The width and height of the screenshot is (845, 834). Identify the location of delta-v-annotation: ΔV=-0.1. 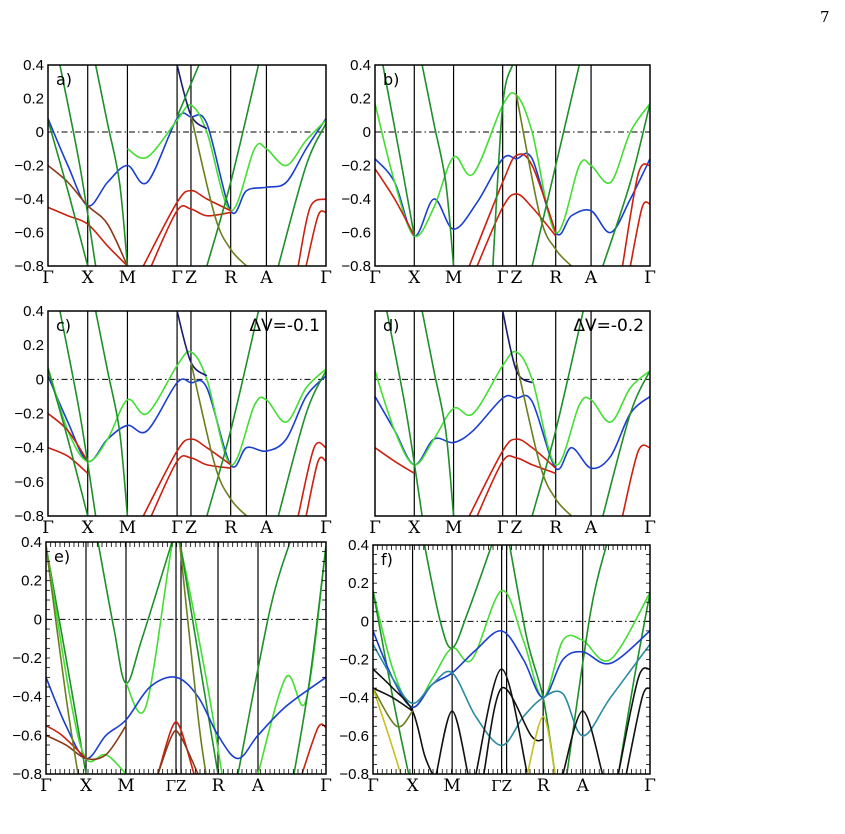
(284, 326).